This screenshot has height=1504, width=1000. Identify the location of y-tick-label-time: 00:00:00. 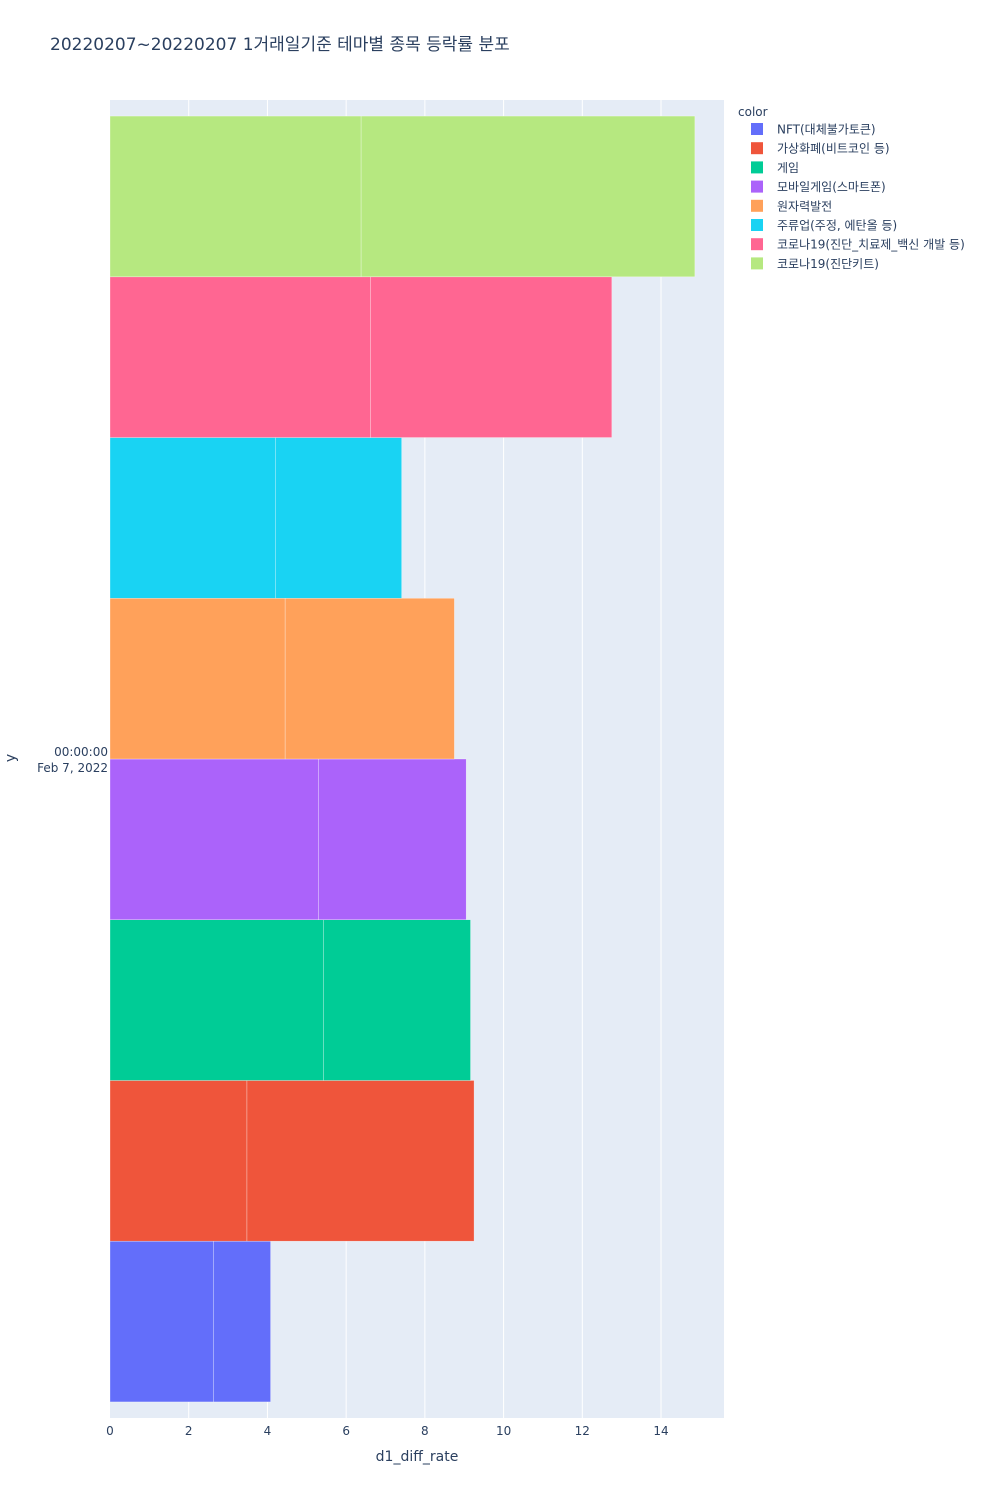
(81, 752).